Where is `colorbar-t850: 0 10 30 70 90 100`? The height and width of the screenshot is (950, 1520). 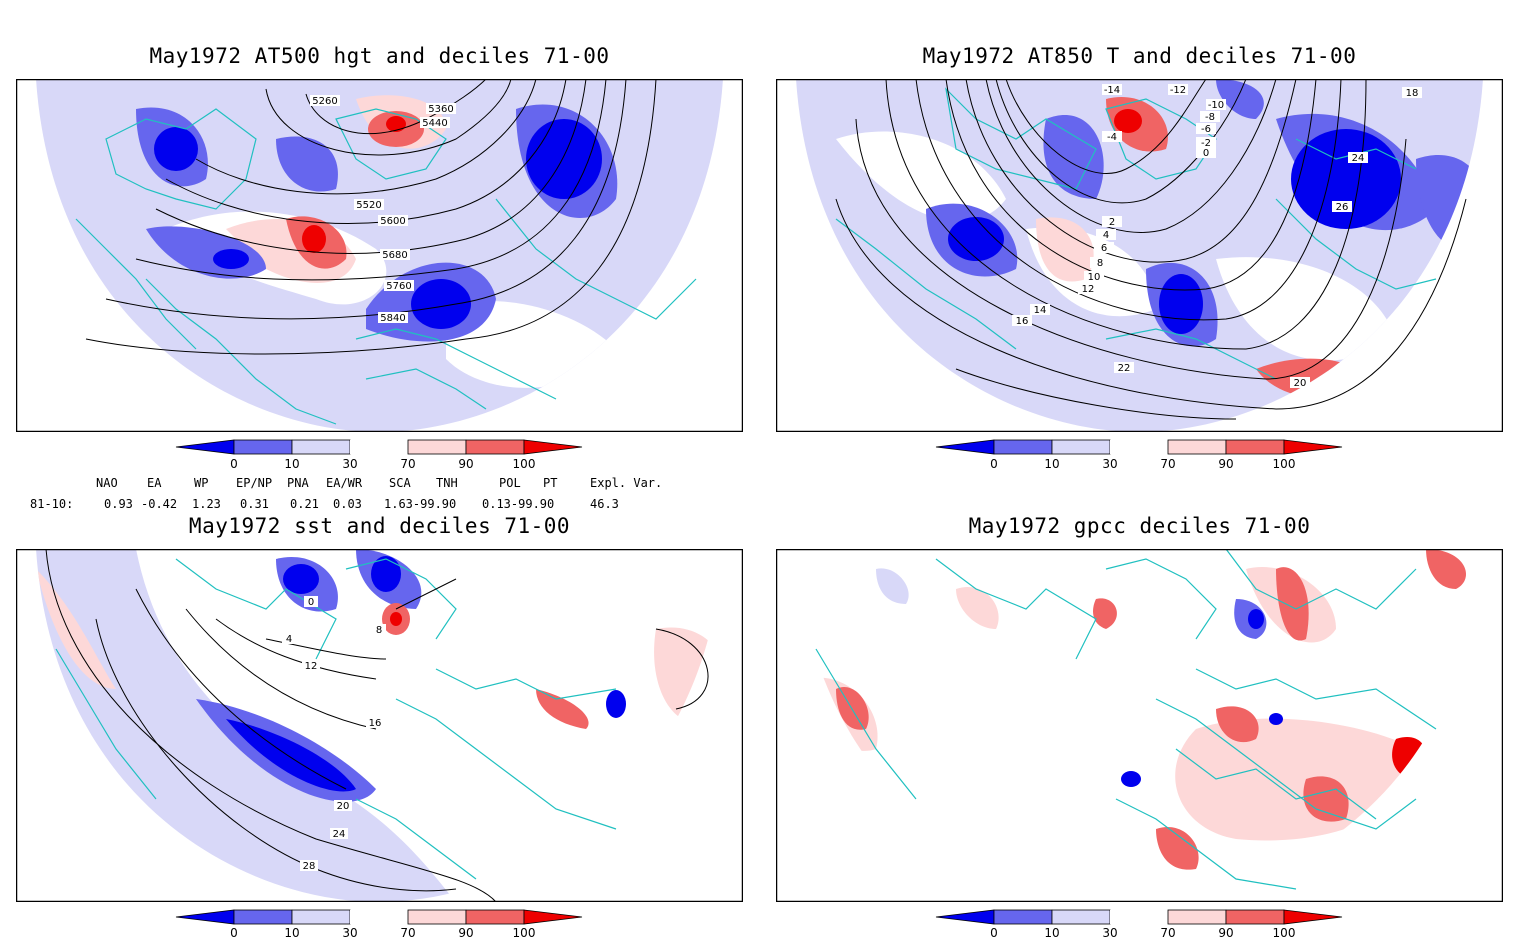 colorbar-t850: 0 10 30 70 90 100 is located at coordinates (1140, 459).